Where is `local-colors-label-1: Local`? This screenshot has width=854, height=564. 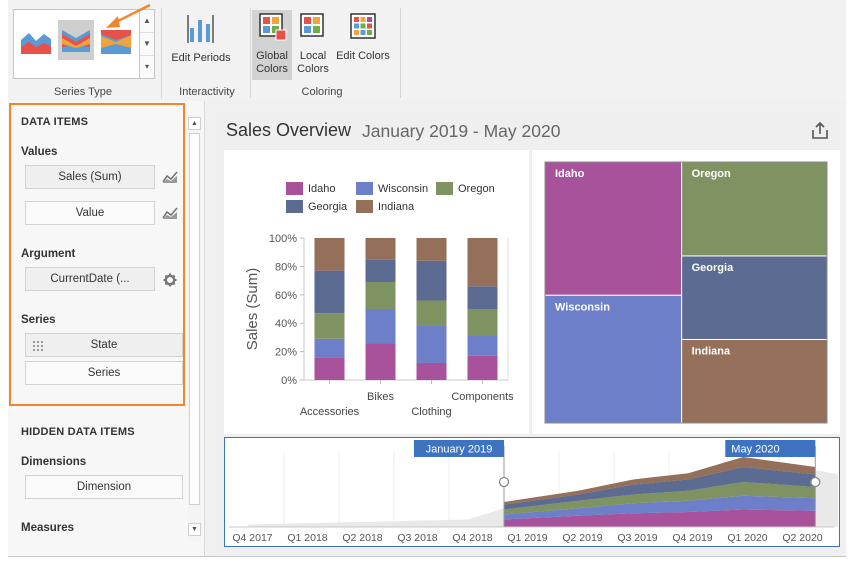
local-colors-label-1: Local is located at coordinates (313, 56).